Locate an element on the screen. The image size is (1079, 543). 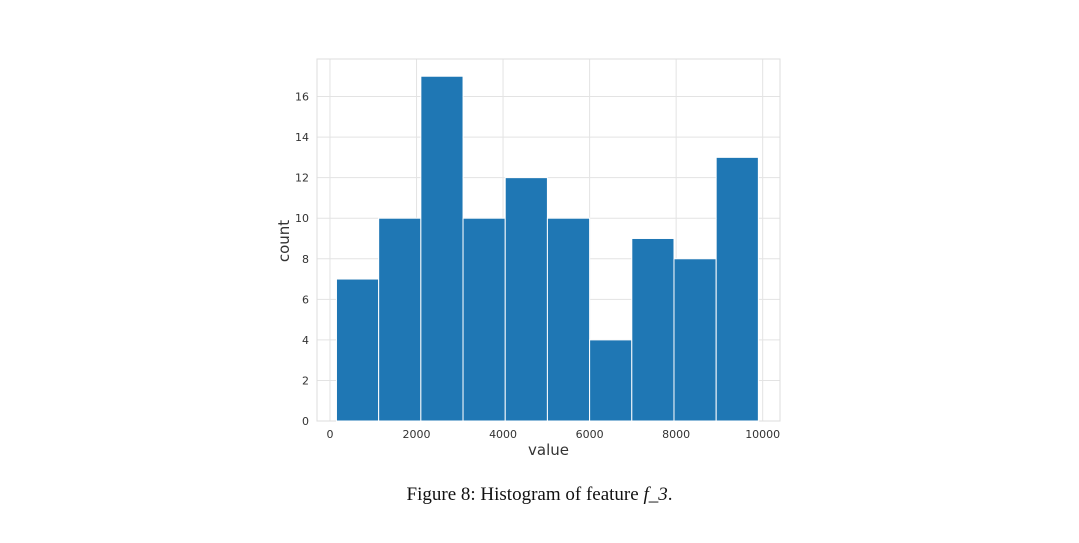
y-tick-label: 8 is located at coordinates (305, 259).